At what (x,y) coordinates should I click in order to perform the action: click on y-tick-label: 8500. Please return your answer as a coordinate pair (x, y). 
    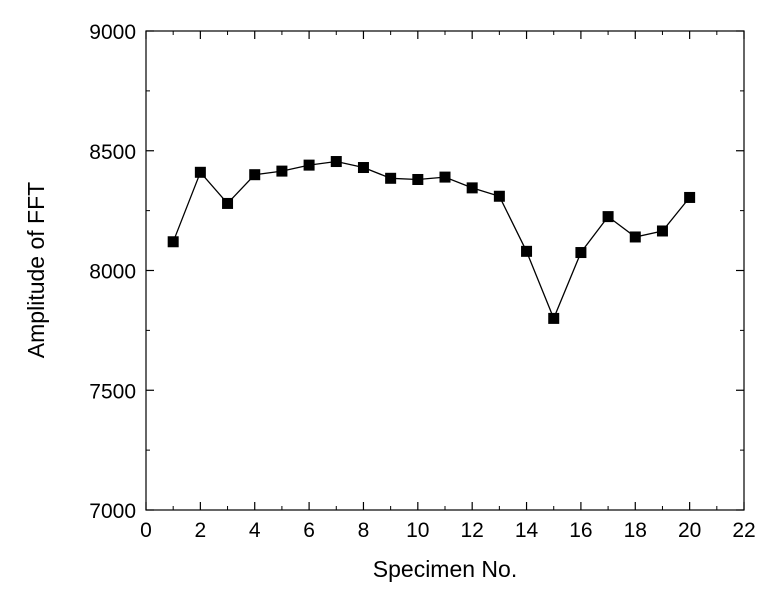
    Looking at the image, I should click on (112, 152).